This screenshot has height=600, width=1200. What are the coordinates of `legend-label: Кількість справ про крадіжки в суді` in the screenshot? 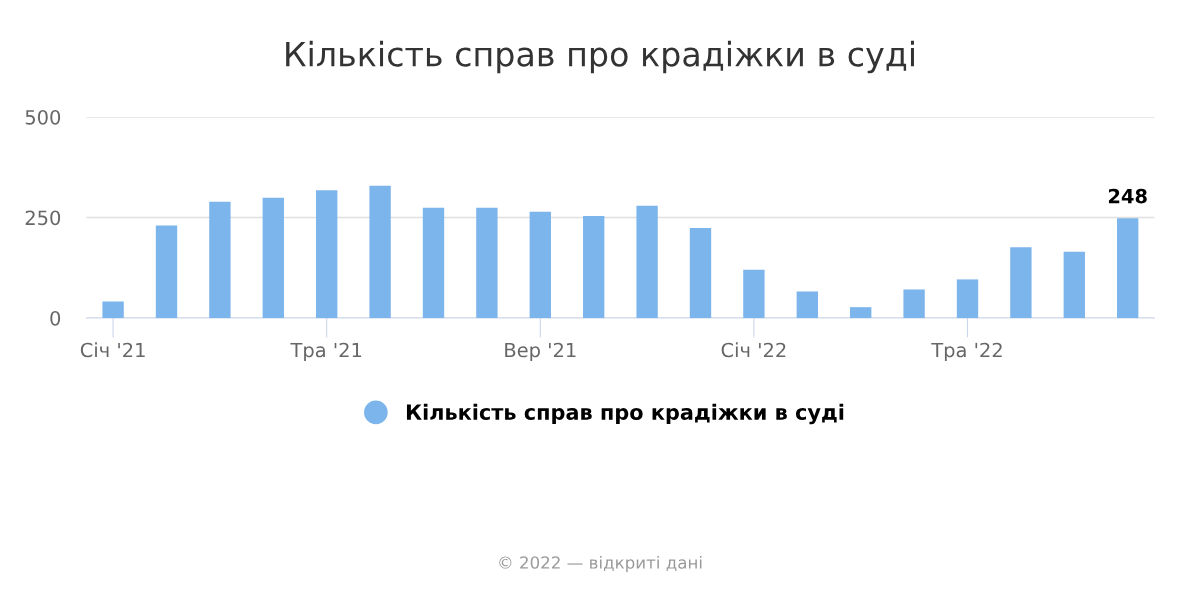 It's located at (625, 414).